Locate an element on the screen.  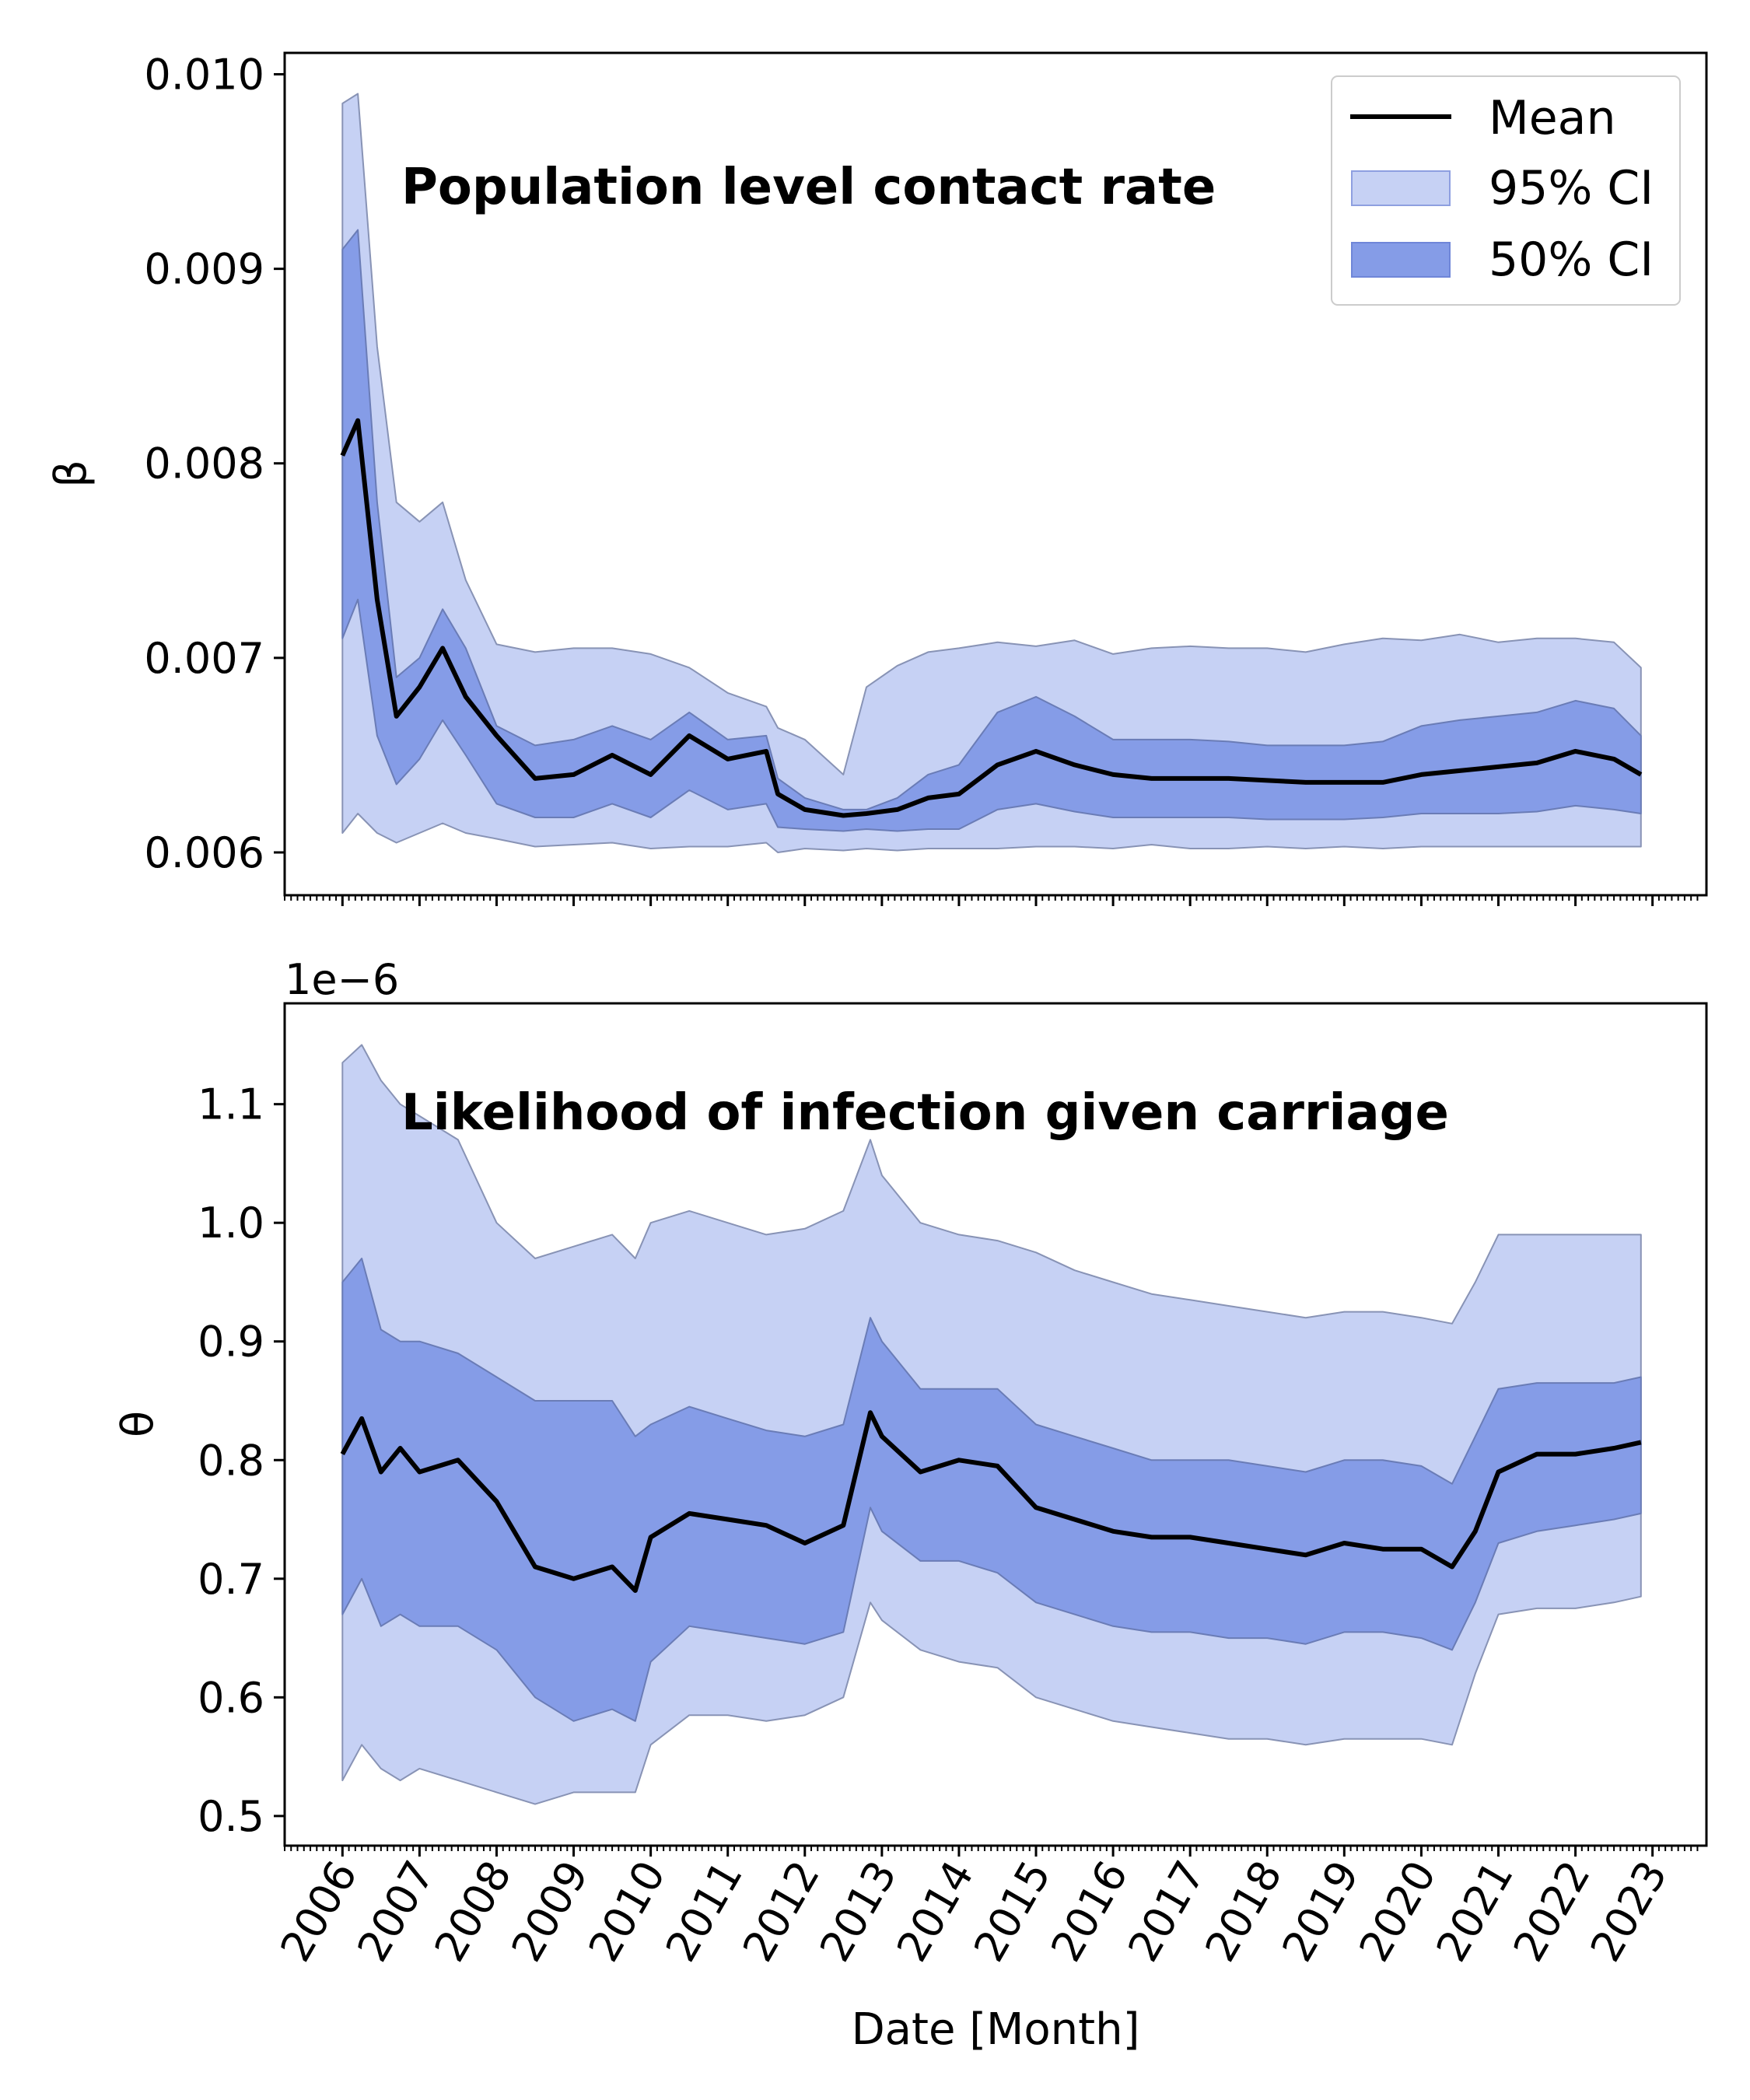
contact-rate-ytick-label: 0.010 is located at coordinates (204, 76).